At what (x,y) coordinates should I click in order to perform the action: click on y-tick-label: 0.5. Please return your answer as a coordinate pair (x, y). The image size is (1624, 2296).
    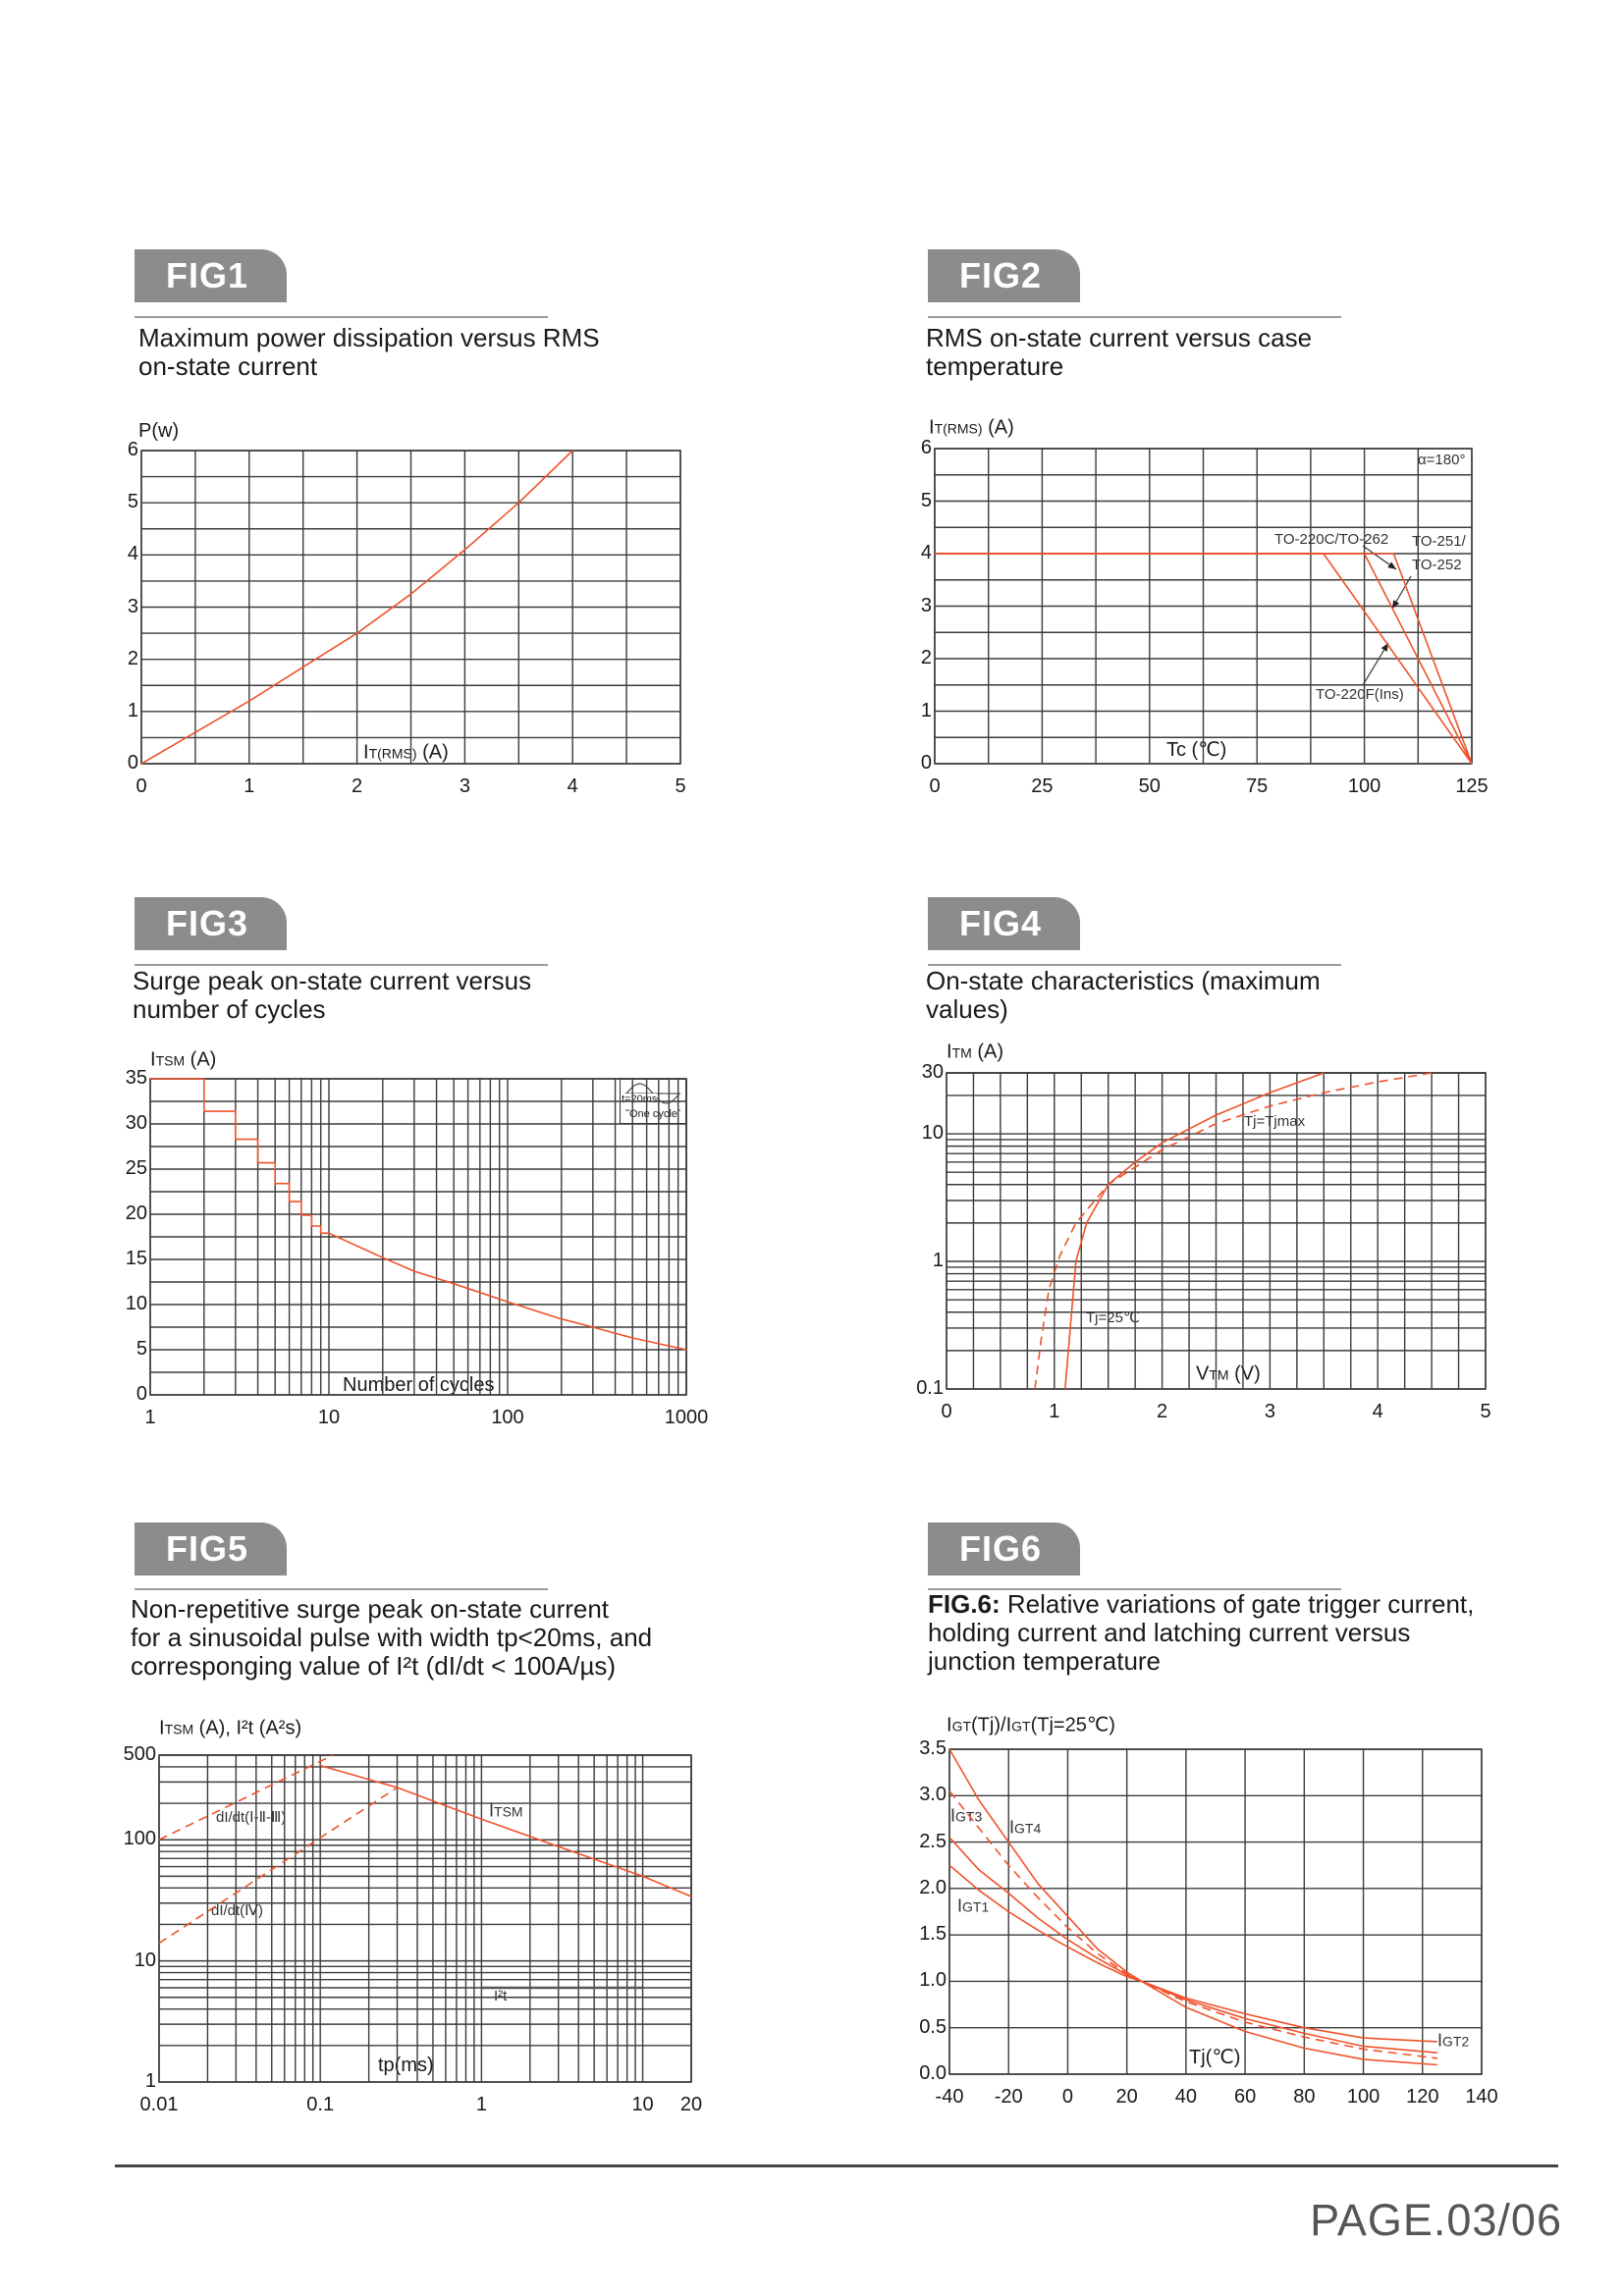
    Looking at the image, I should click on (933, 2026).